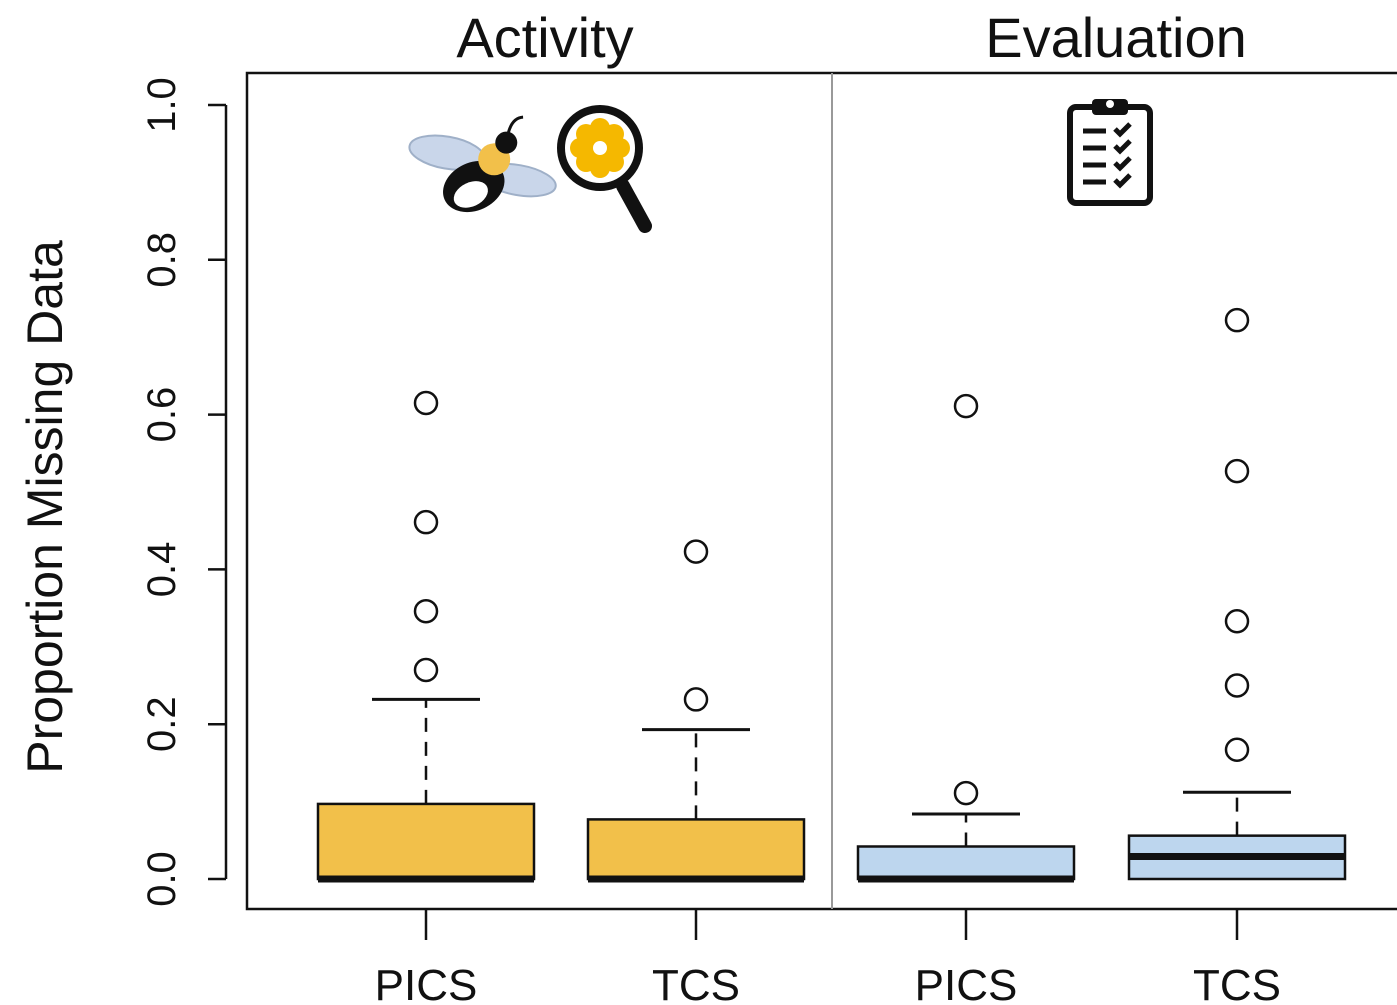  I want to click on y-tick-label: 0.6, so click(162, 415).